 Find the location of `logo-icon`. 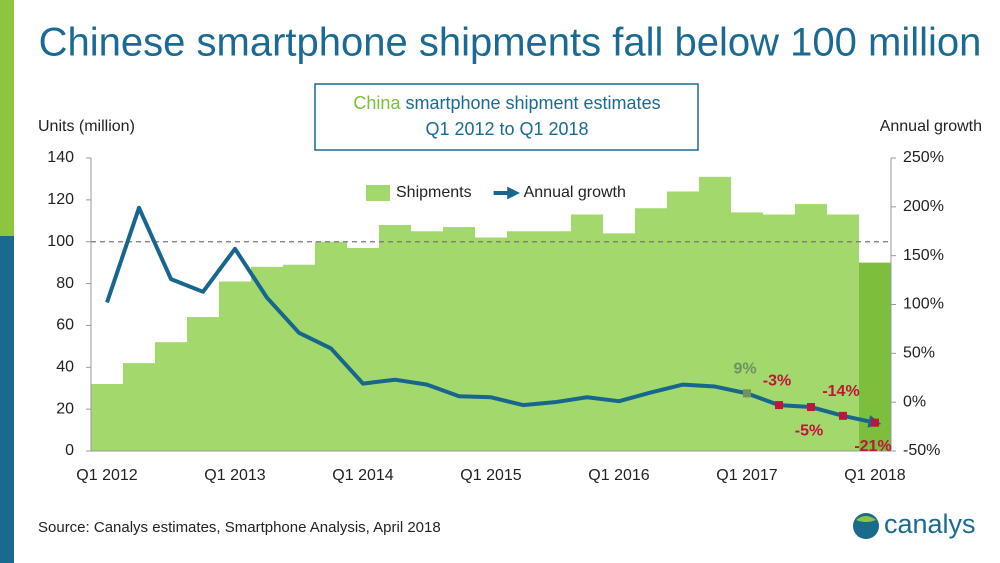

logo-icon is located at coordinates (866, 519).